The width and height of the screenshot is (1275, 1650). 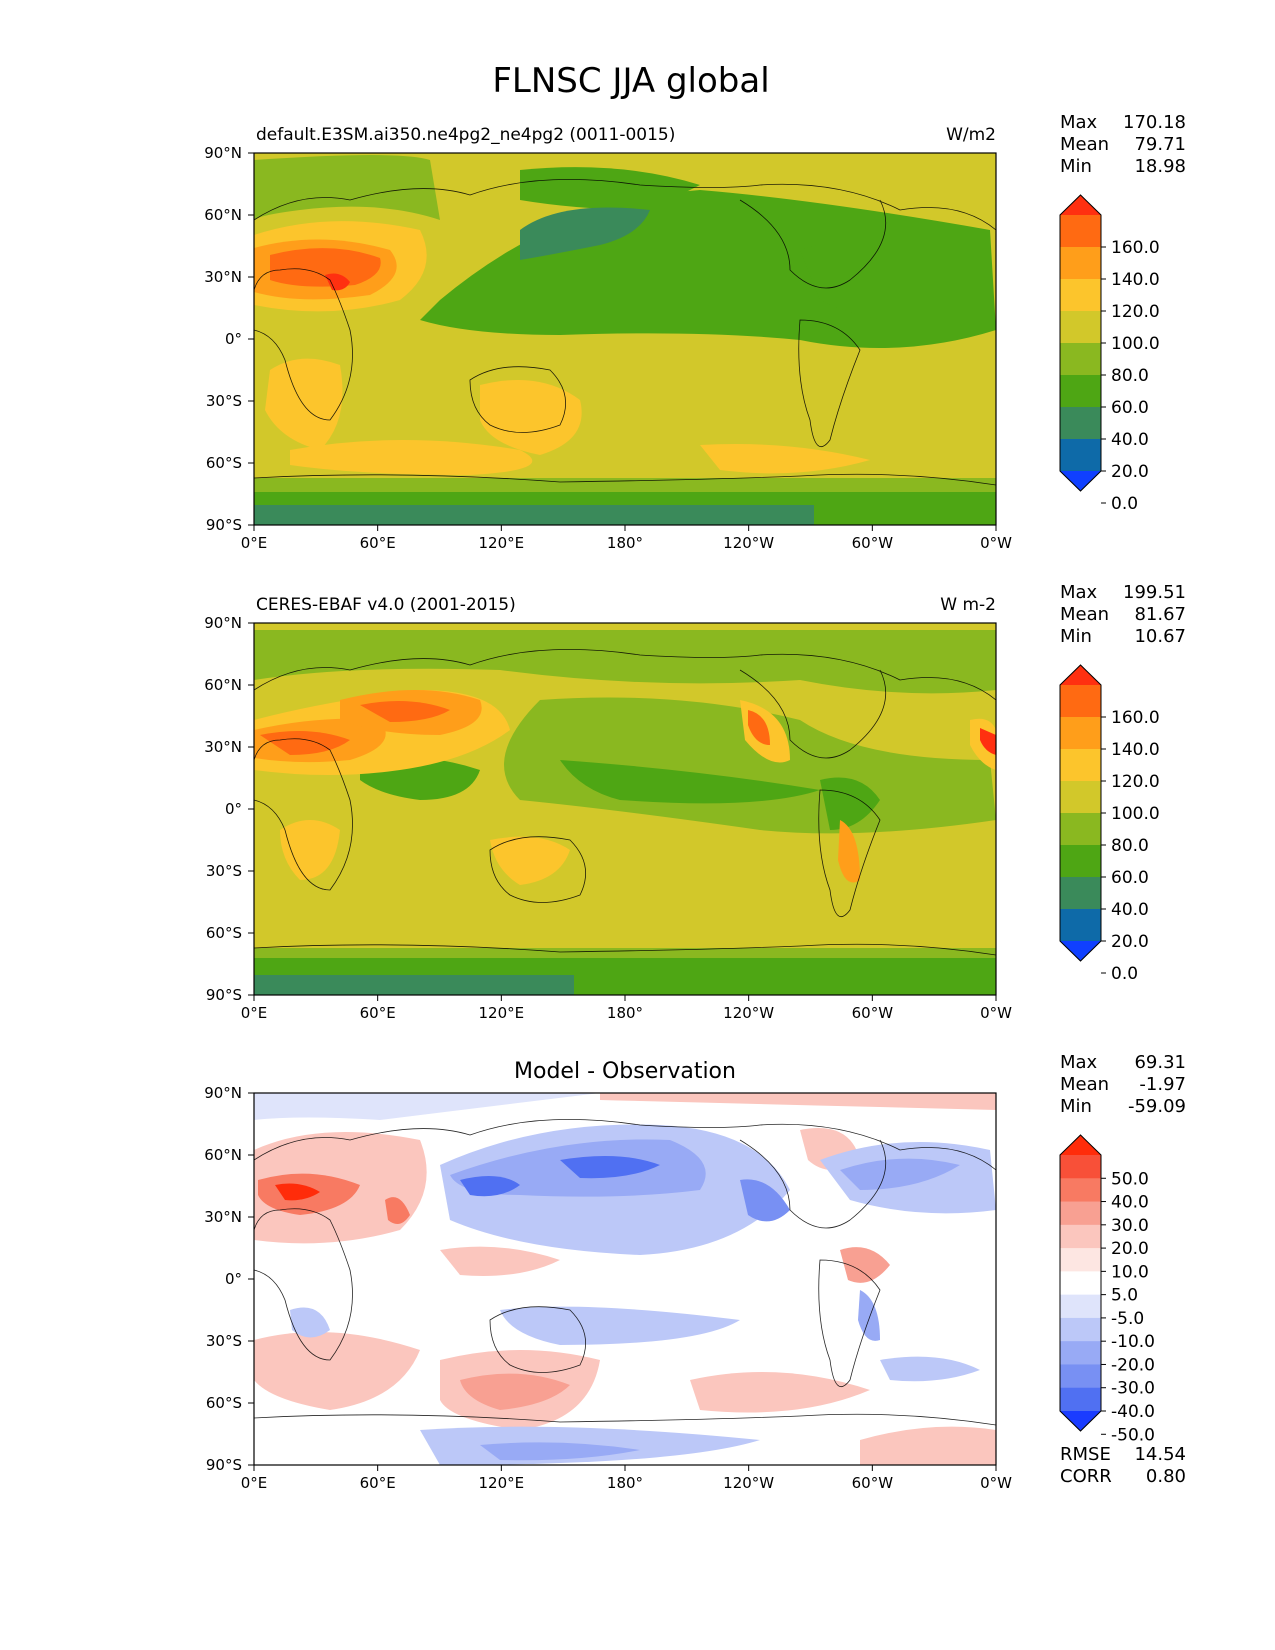 I want to click on lat-tick-label: 30°N, so click(x=223, y=1217).